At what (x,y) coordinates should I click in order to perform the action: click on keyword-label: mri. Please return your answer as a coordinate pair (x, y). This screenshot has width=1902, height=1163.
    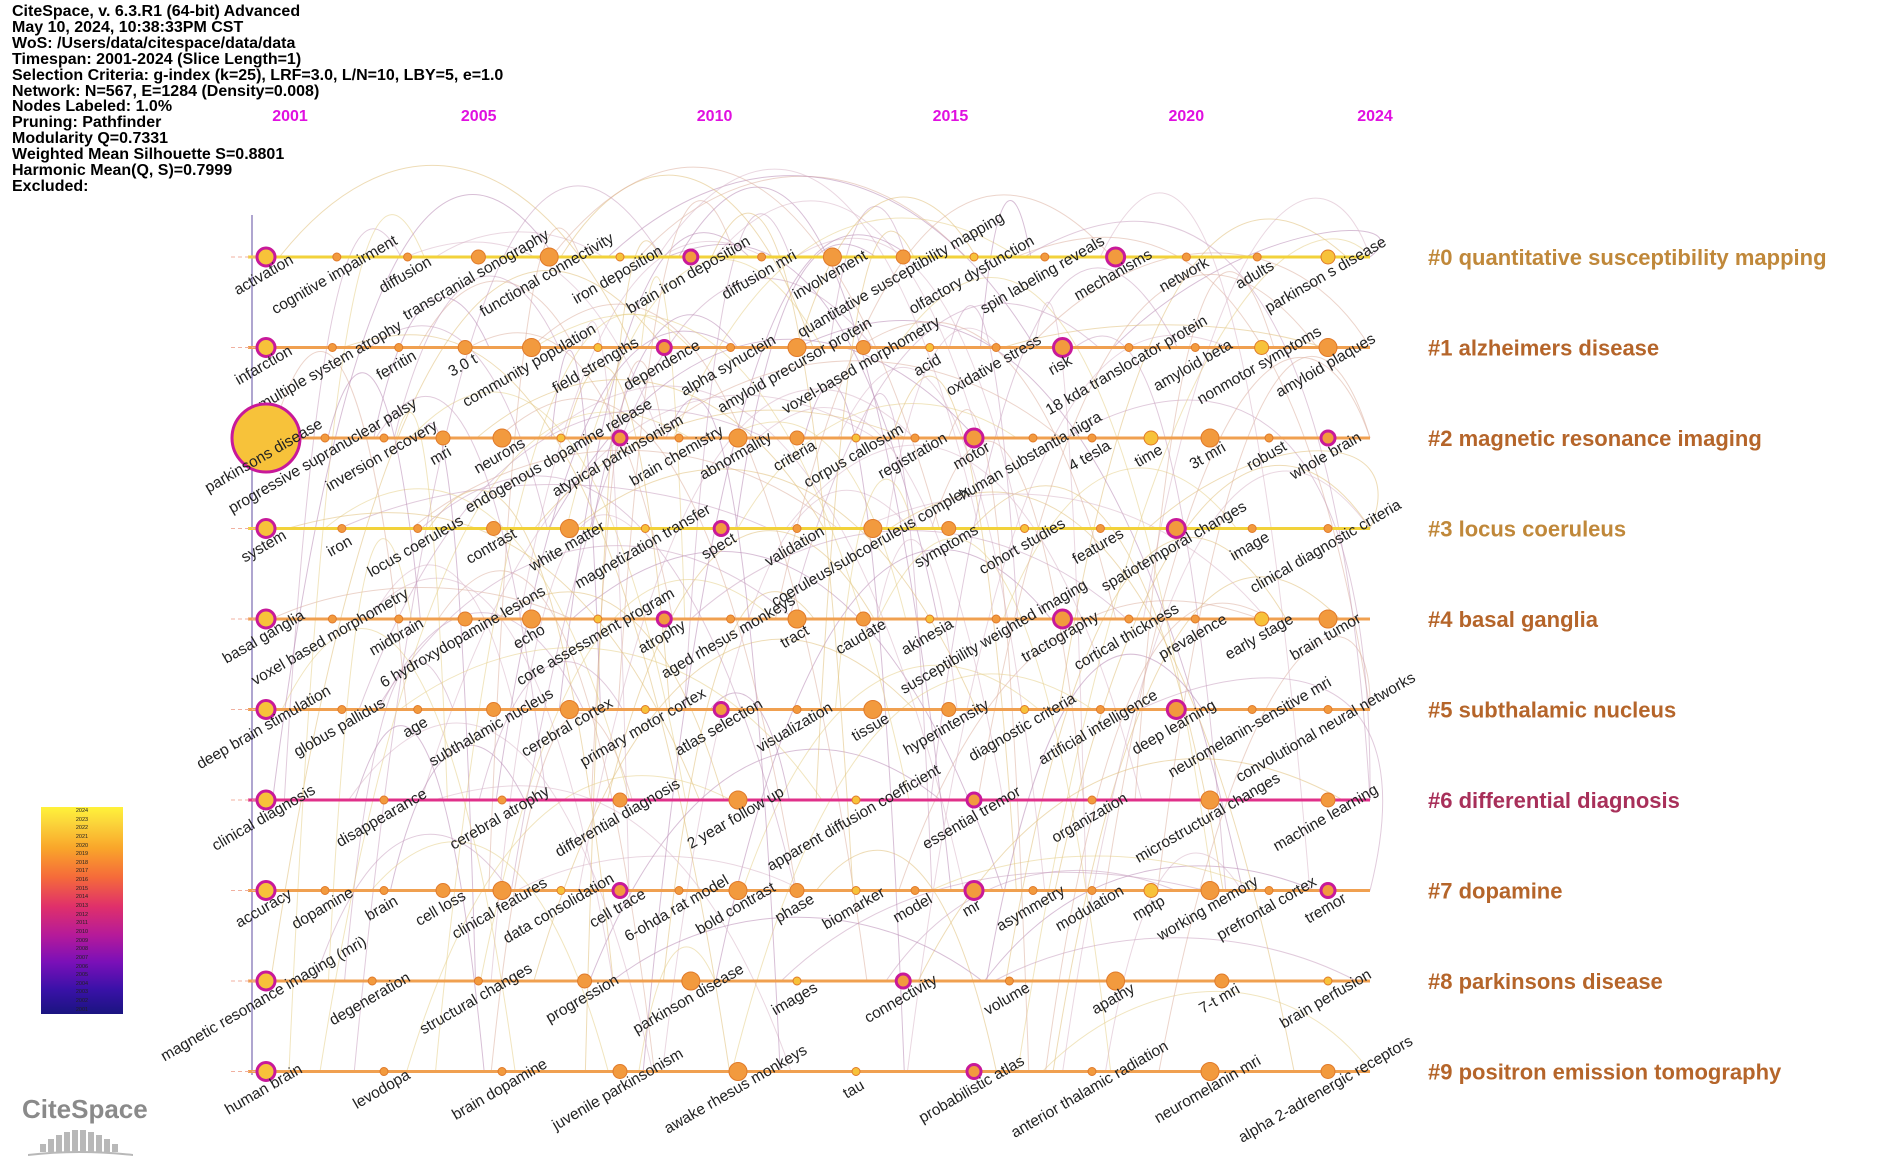
    Looking at the image, I should click on (440, 455).